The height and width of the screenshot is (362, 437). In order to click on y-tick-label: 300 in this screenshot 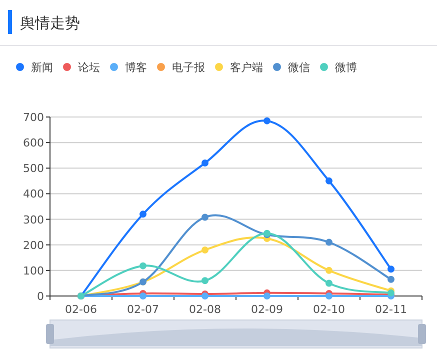, I will do `click(33, 219)`.